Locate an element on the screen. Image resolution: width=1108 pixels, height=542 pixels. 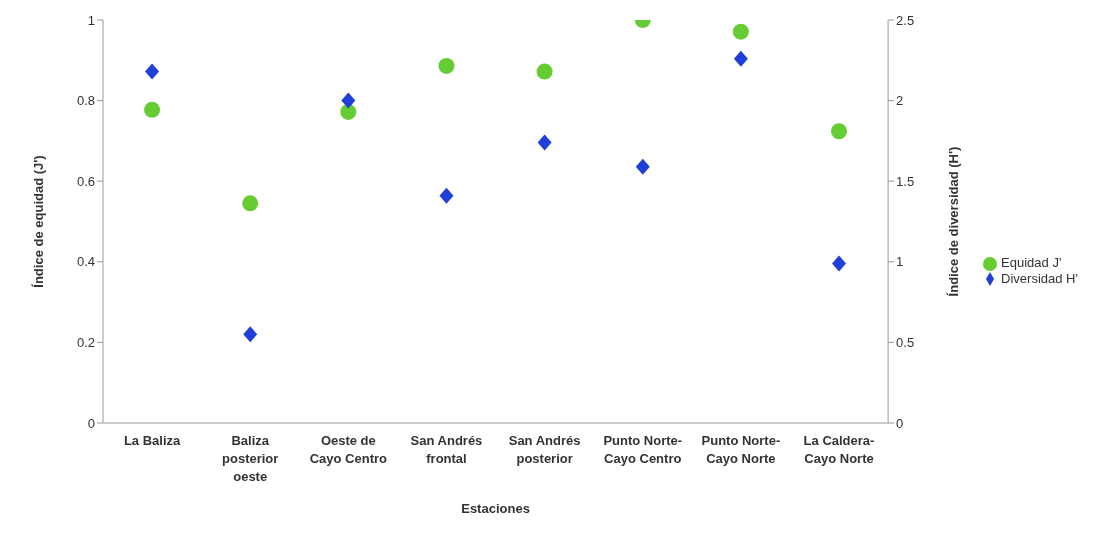
x-tick-label: Oeste de Cayo Centro is located at coordinates (348, 449).